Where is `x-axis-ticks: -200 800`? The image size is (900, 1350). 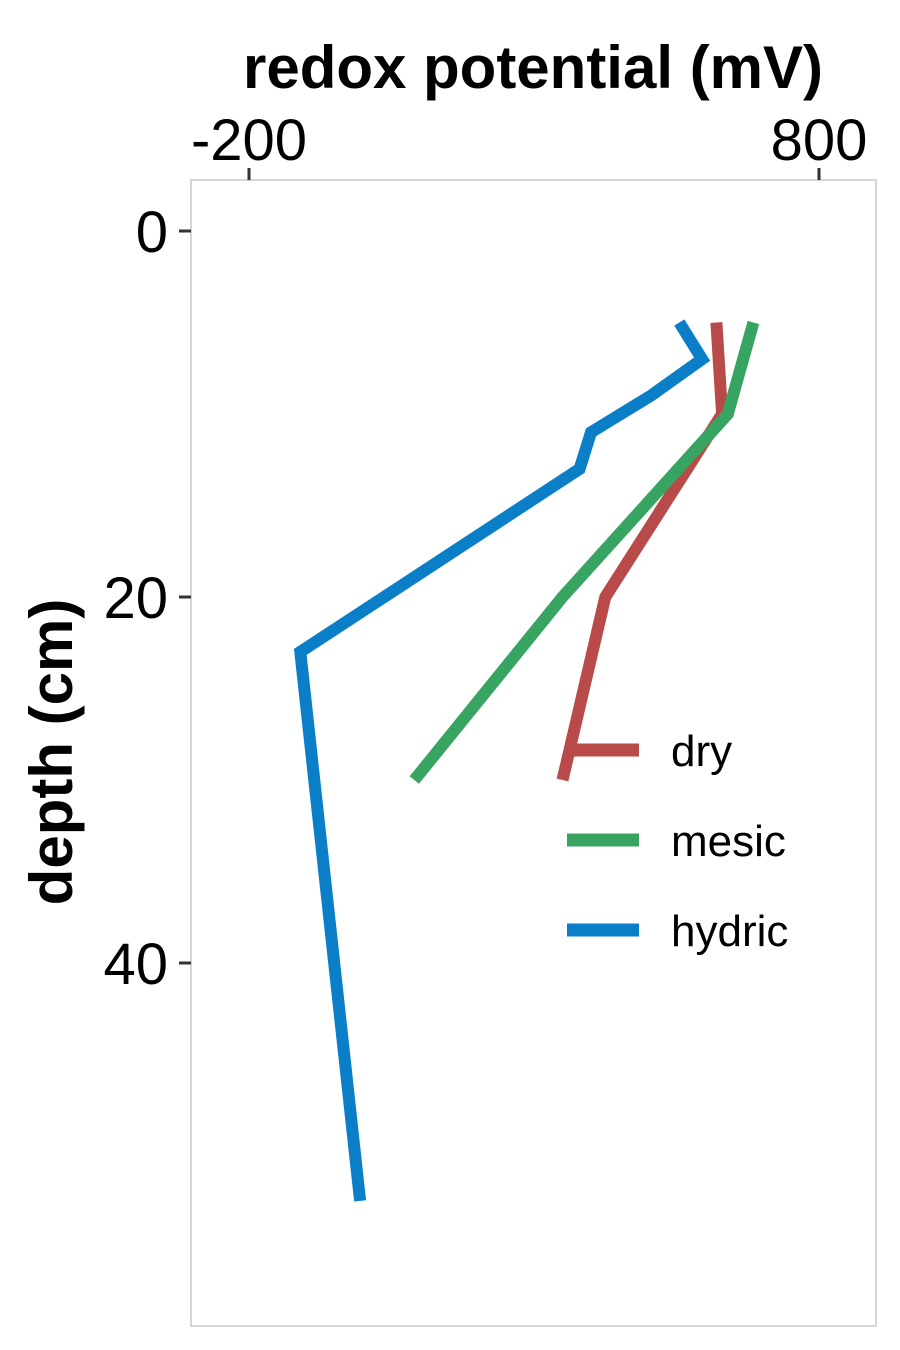 x-axis-ticks: -200 800 is located at coordinates (529, 144).